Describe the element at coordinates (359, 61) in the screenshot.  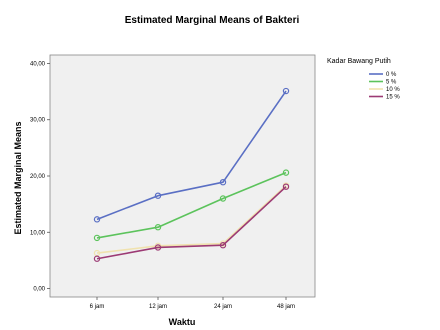
I see `legend-title: Kadar Bawang Putih` at that location.